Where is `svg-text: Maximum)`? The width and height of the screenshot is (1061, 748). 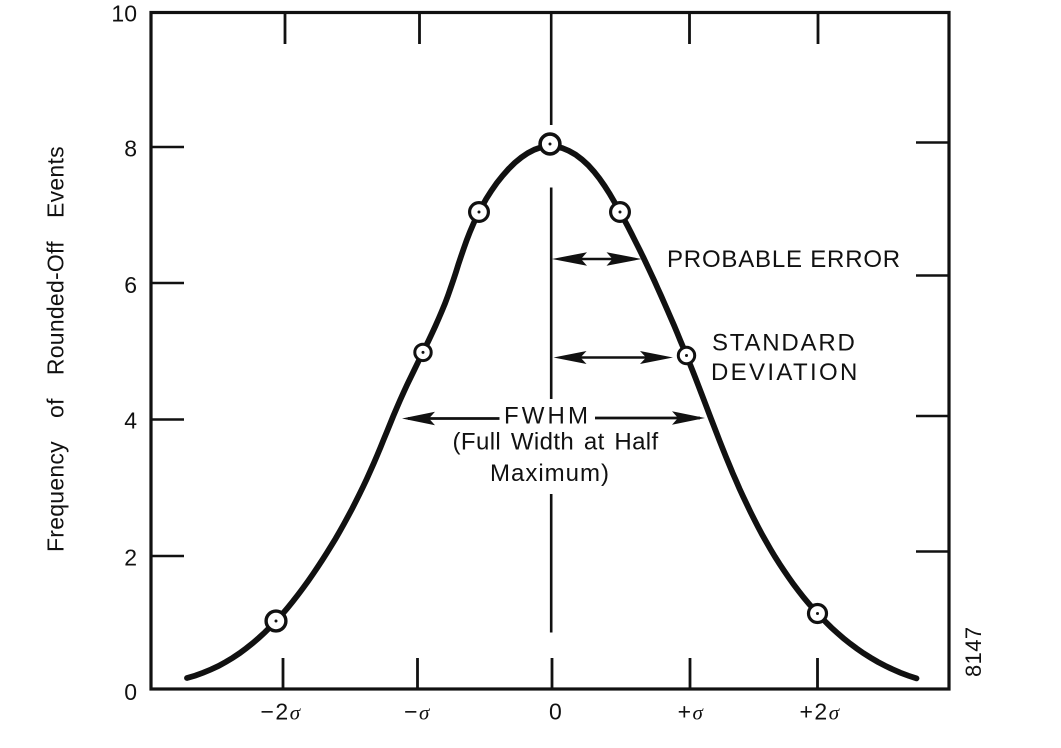
svg-text: Maximum) is located at coordinates (550, 473).